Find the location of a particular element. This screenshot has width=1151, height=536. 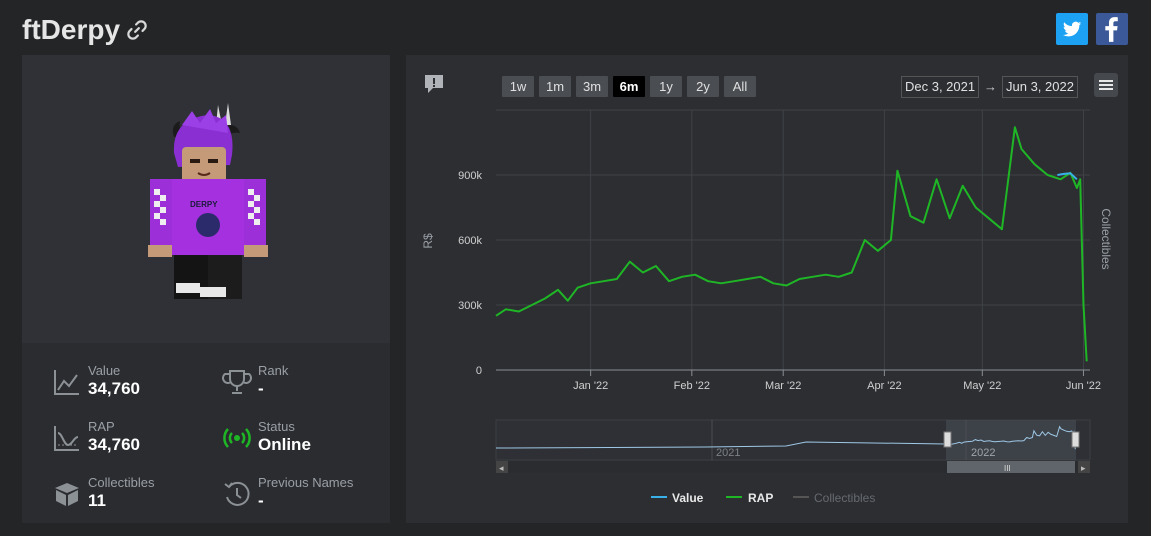

range-button-1w: 1w is located at coordinates (518, 86).